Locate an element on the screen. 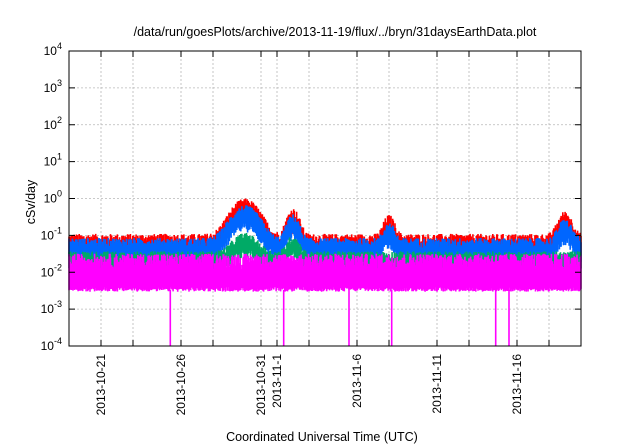  x-tick-label: 2013-10-31 is located at coordinates (261, 385).